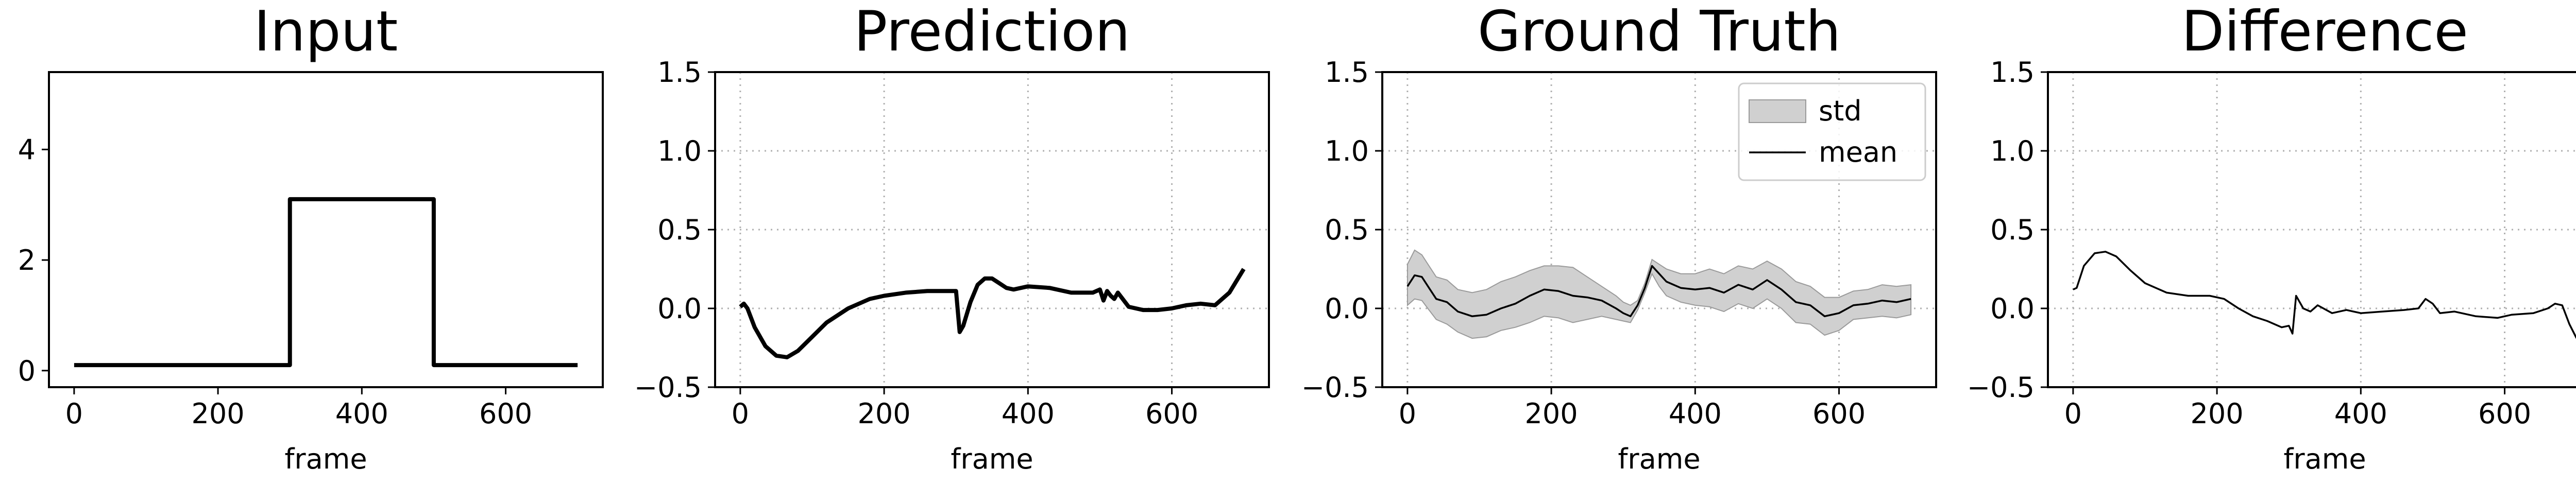 The width and height of the screenshot is (2576, 485). Describe the element at coordinates (1832, 131) in the screenshot. I see `legend: std mean` at that location.